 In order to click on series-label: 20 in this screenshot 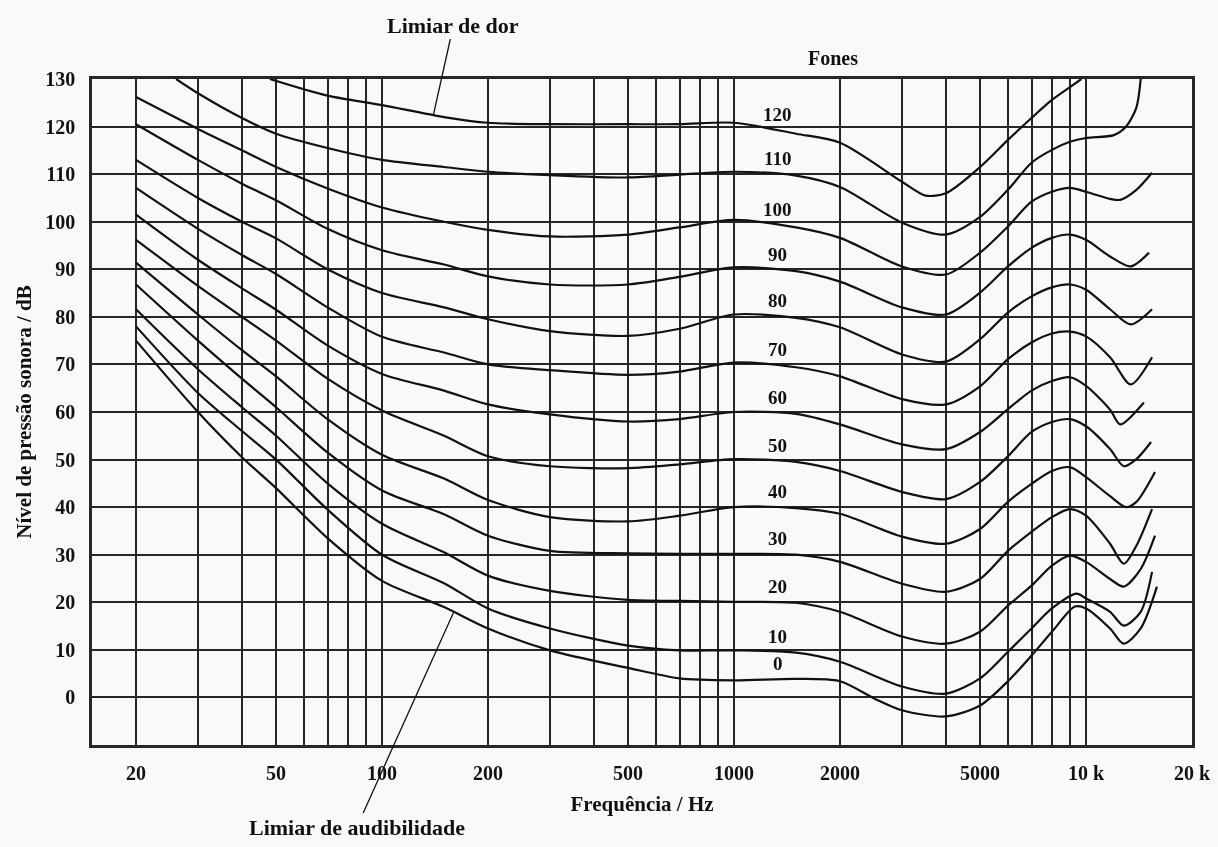, I will do `click(777, 586)`.